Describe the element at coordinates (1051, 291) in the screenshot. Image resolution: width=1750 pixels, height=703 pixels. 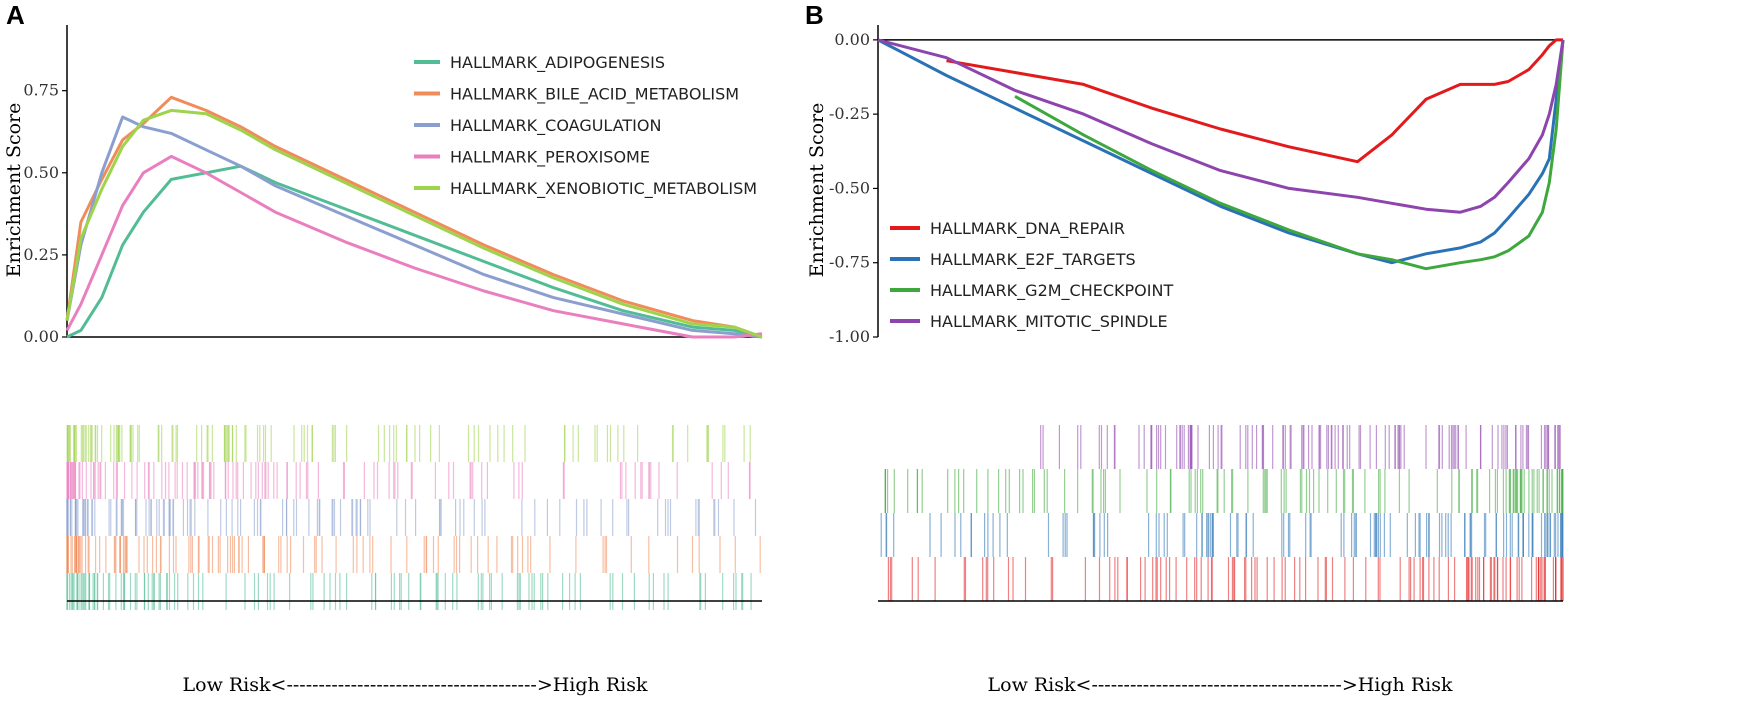
I see `legend-label-hallmark-g2m-checkpoint: HALLMARK_G2M_CHECKPOINT` at that location.